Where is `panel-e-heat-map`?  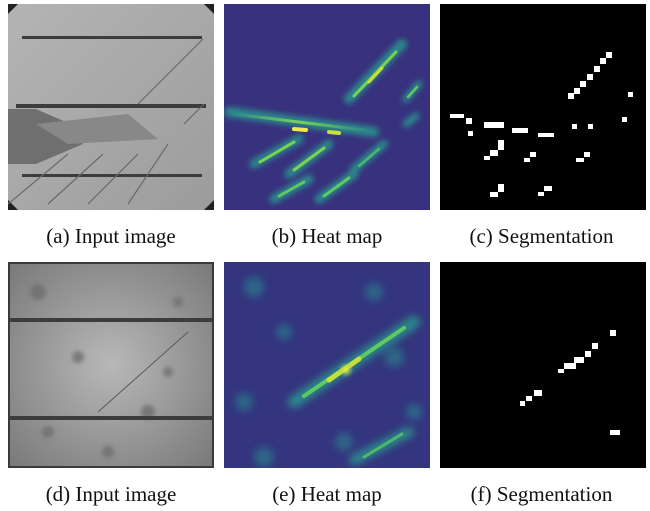
panel-e-heat-map is located at coordinates (327, 365).